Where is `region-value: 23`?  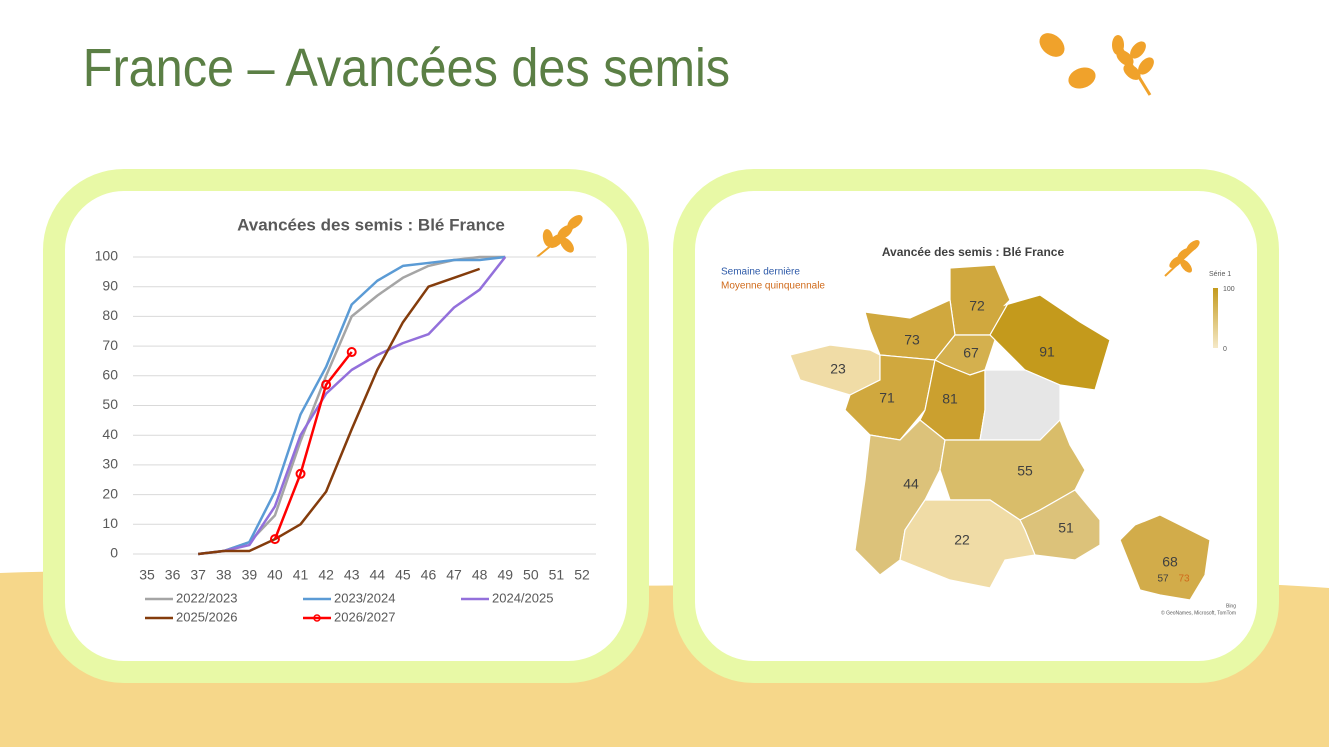 region-value: 23 is located at coordinates (838, 369).